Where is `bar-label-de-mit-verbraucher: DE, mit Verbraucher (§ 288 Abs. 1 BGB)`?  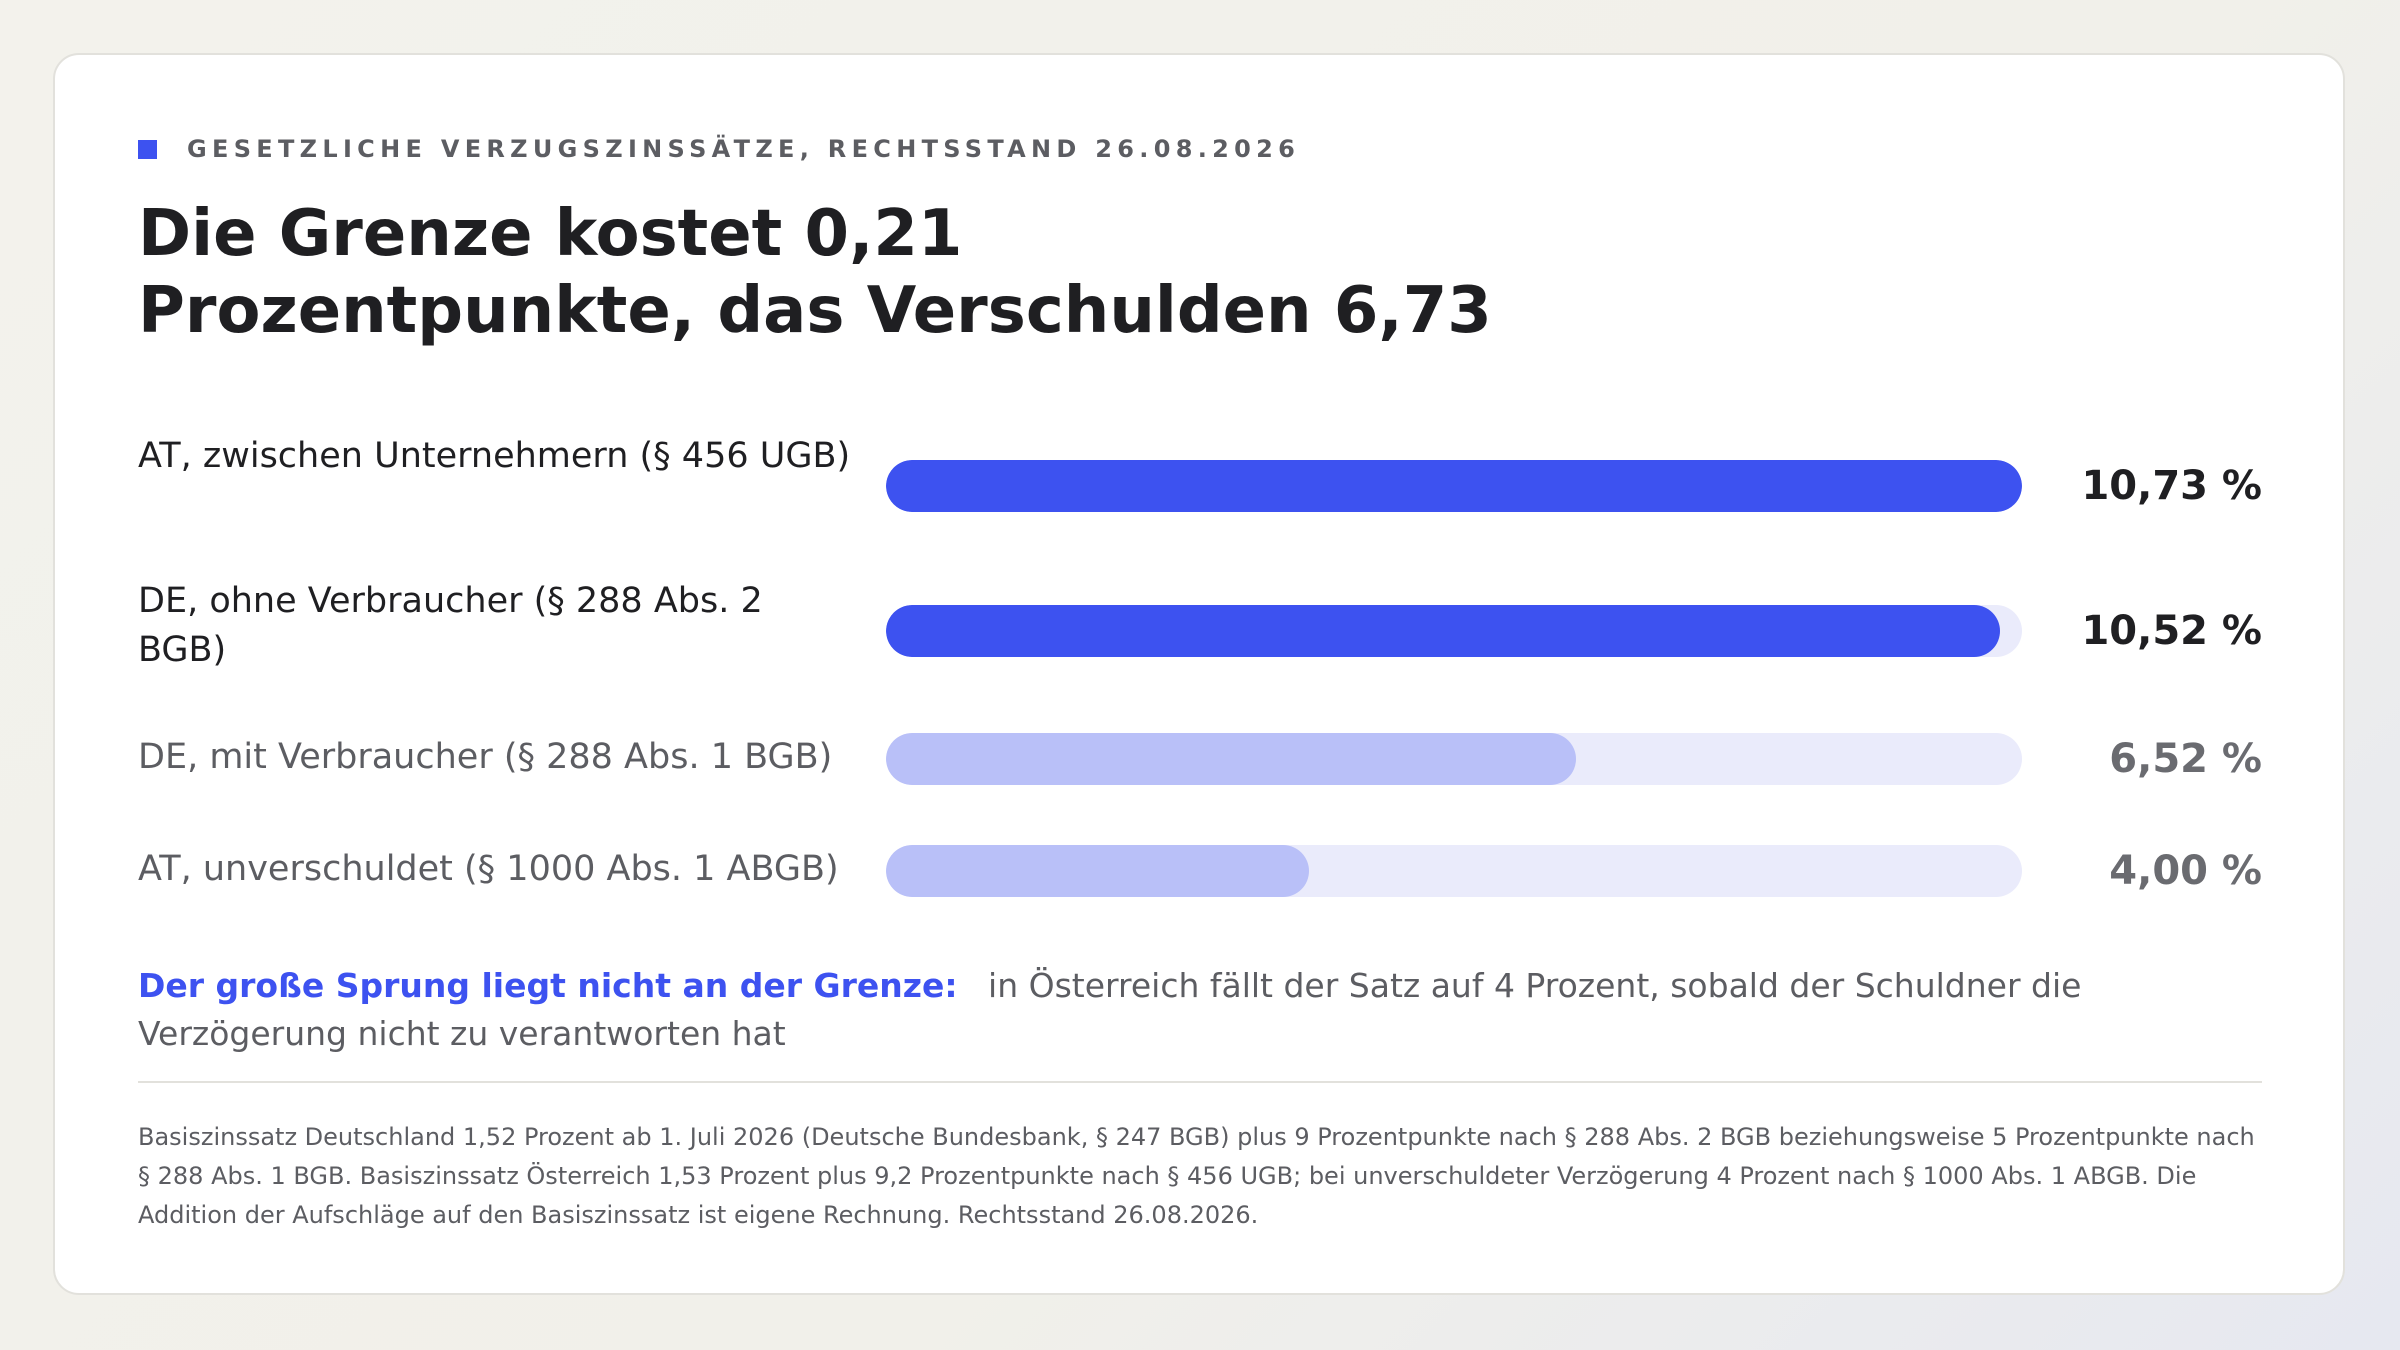
bar-label-de-mit-verbraucher: DE, mit Verbraucher (§ 288 Abs. 1 BGB) is located at coordinates (485, 757).